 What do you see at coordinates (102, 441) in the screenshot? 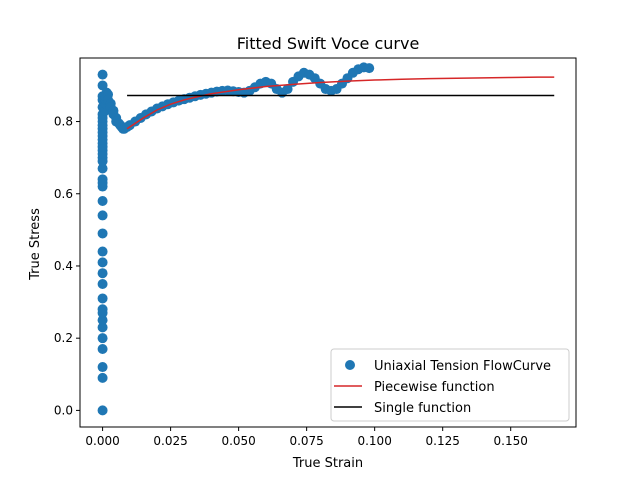
I see `x-tick-label: 0.000` at bounding box center [102, 441].